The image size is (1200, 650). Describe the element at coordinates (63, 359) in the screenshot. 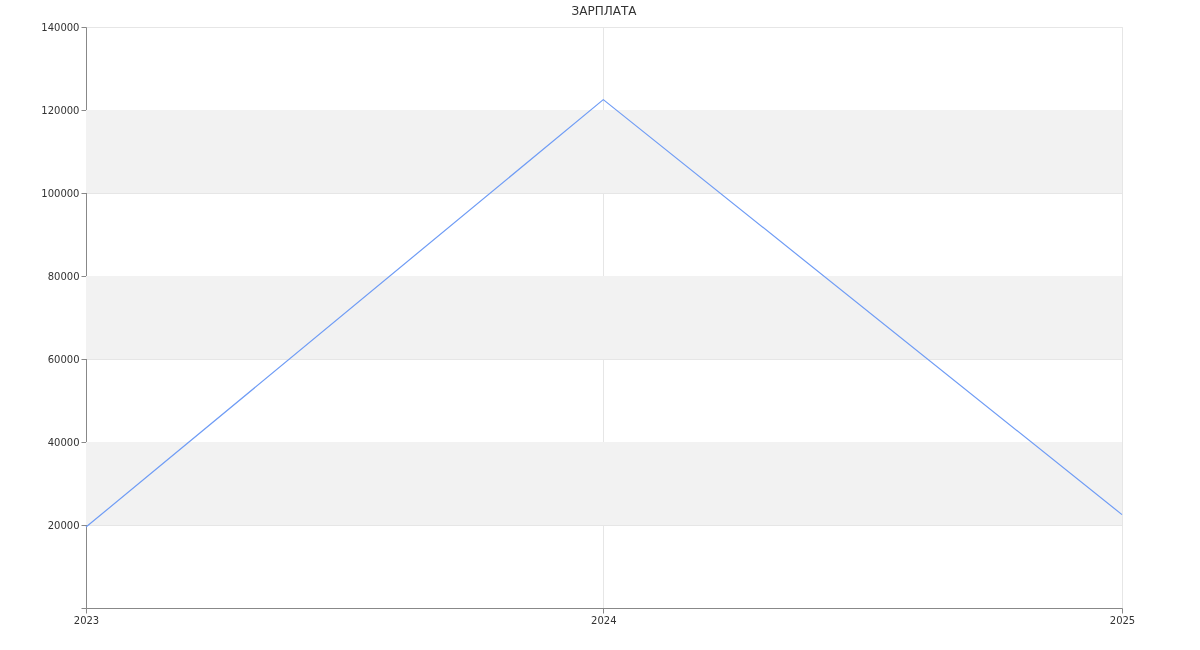

I see `y-tick-label: 60000` at that location.